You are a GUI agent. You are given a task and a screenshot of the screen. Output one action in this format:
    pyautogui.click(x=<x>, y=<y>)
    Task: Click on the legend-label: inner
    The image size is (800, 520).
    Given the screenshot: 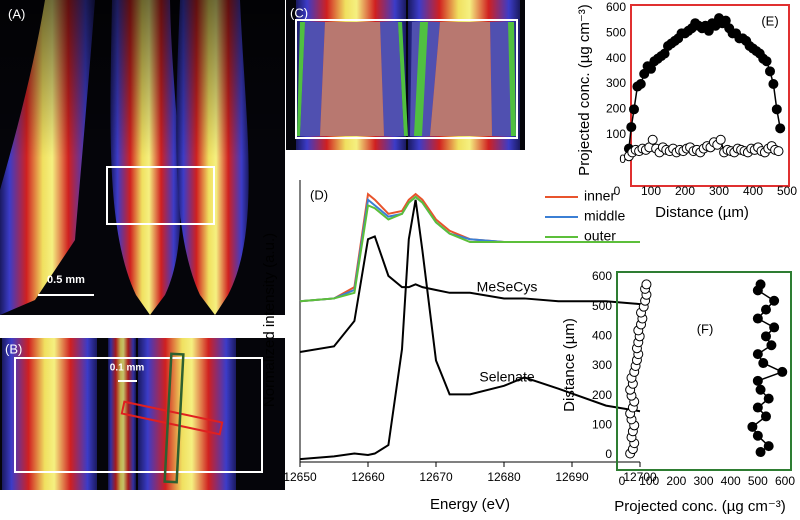 What is the action you would take?
    pyautogui.click(x=599, y=196)
    